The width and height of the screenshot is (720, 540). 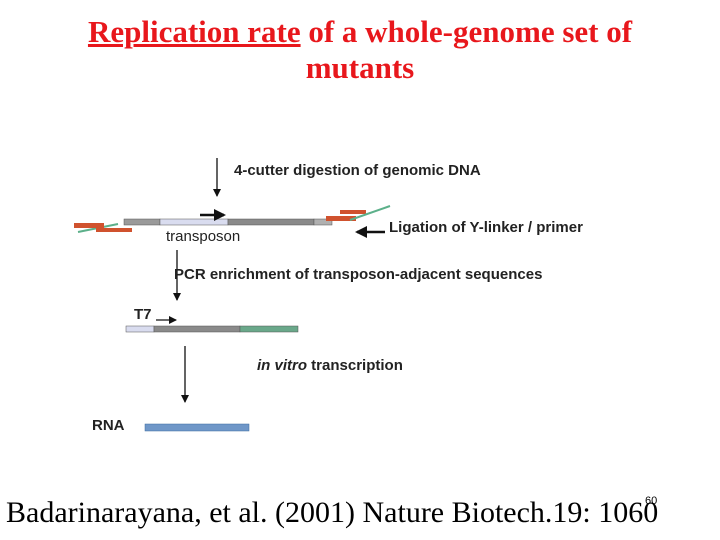 What do you see at coordinates (232, 219) in the screenshot?
I see `ligated-fragment` at bounding box center [232, 219].